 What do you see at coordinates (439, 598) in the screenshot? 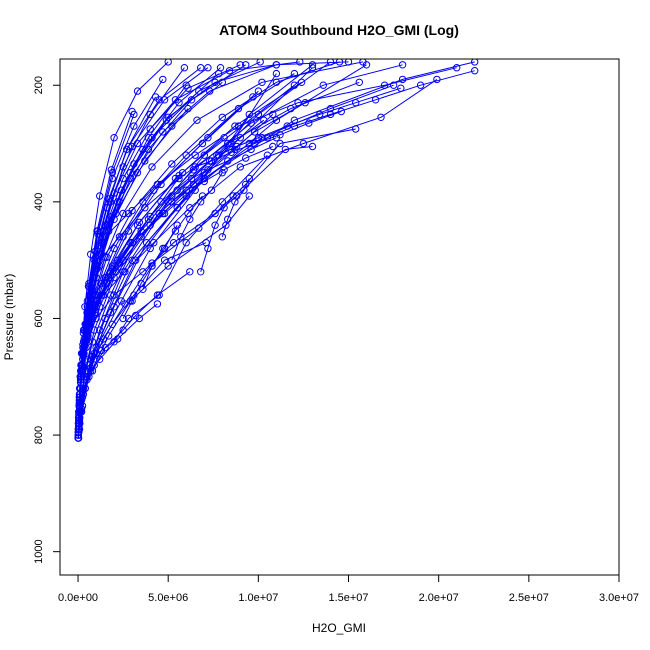
I see `x-tick-label: 2.0e+07` at bounding box center [439, 598].